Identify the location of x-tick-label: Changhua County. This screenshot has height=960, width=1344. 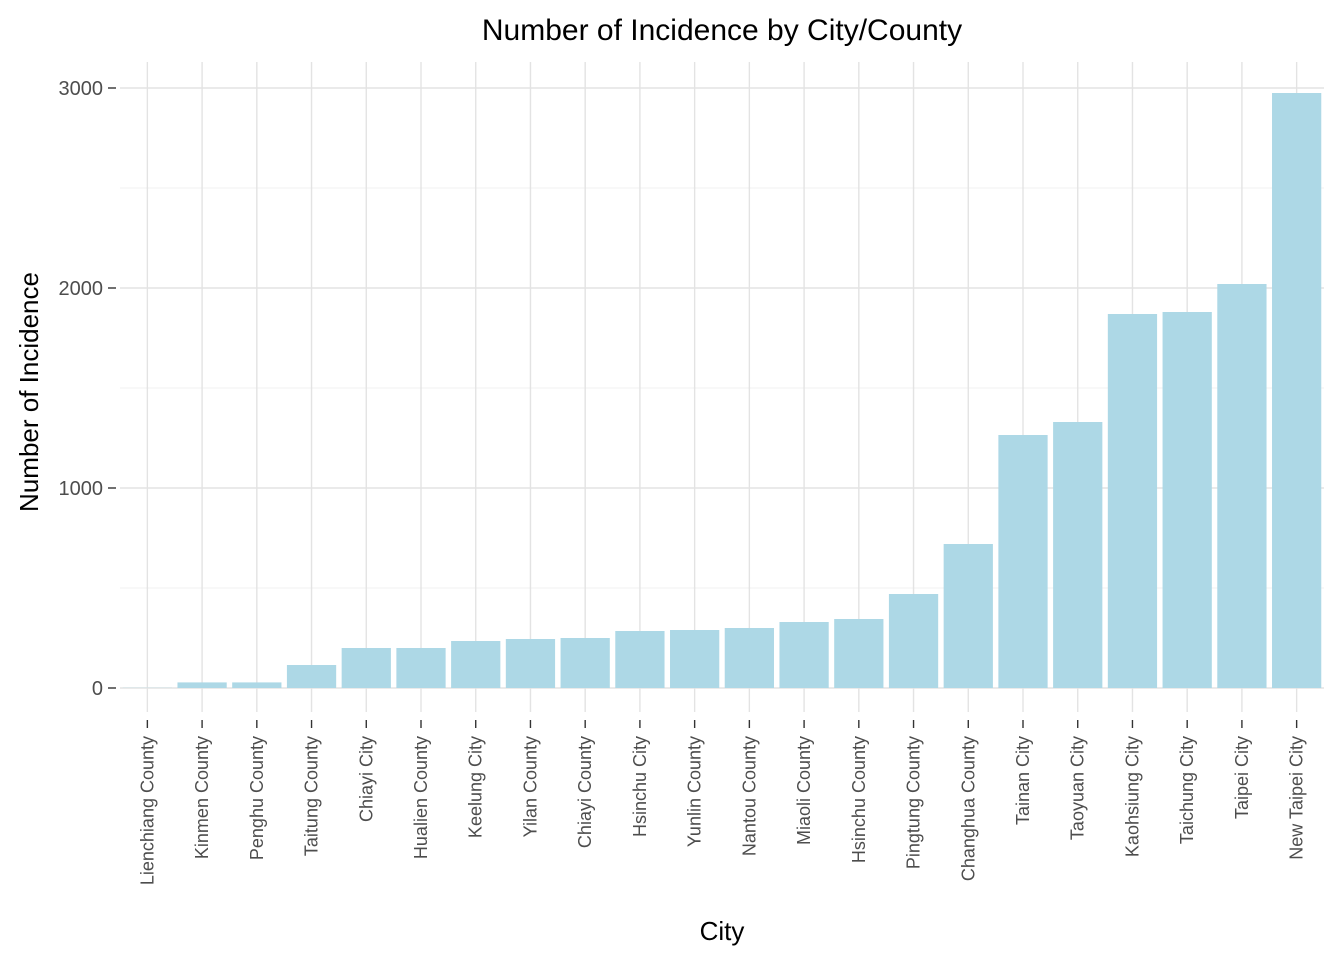
(968, 808).